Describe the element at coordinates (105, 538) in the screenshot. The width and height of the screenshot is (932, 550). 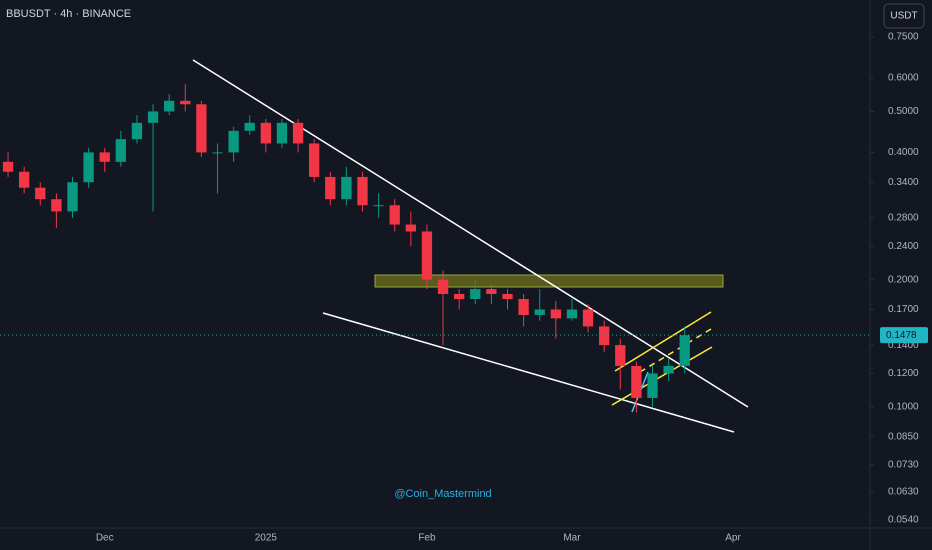
I see `x-tick-label: Dec` at that location.